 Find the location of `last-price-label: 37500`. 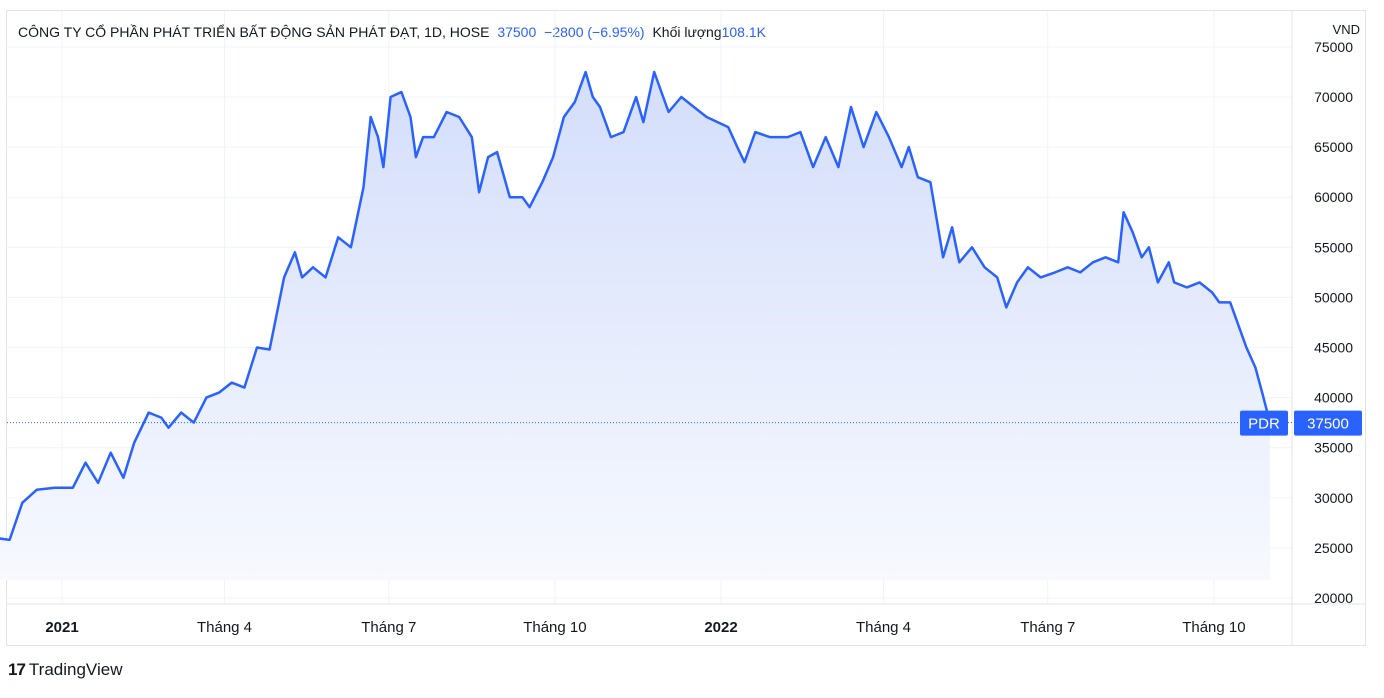

last-price-label: 37500 is located at coordinates (1328, 424).